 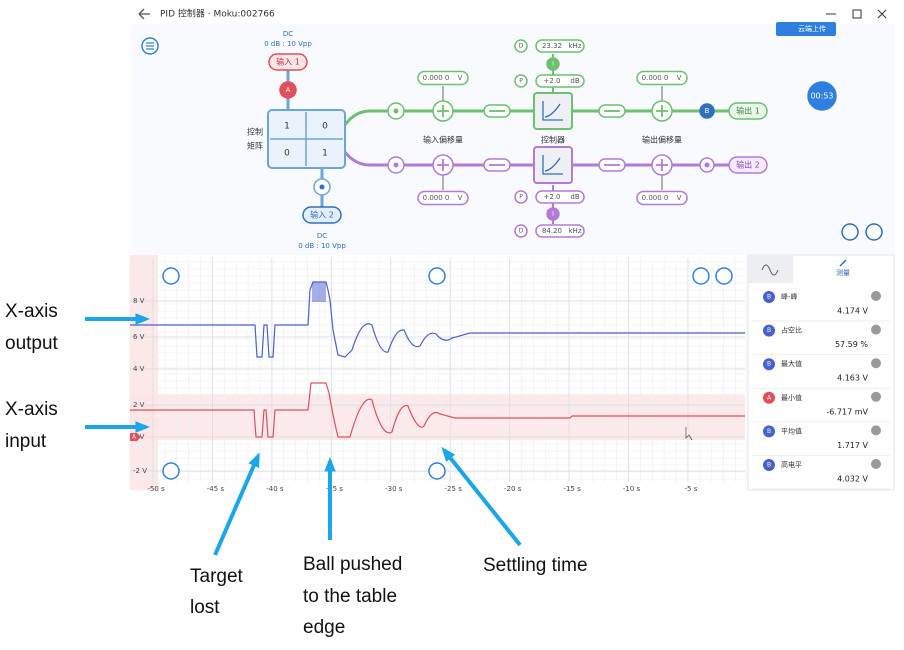 What do you see at coordinates (319, 292) in the screenshot?
I see `output-noise` at bounding box center [319, 292].